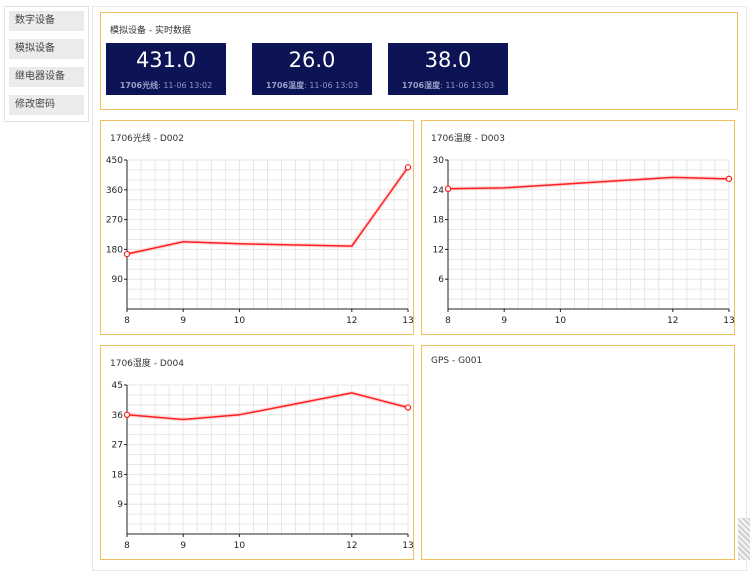  What do you see at coordinates (147, 139) in the screenshot?
I see `chart-title: 1706光线 - D002` at bounding box center [147, 139].